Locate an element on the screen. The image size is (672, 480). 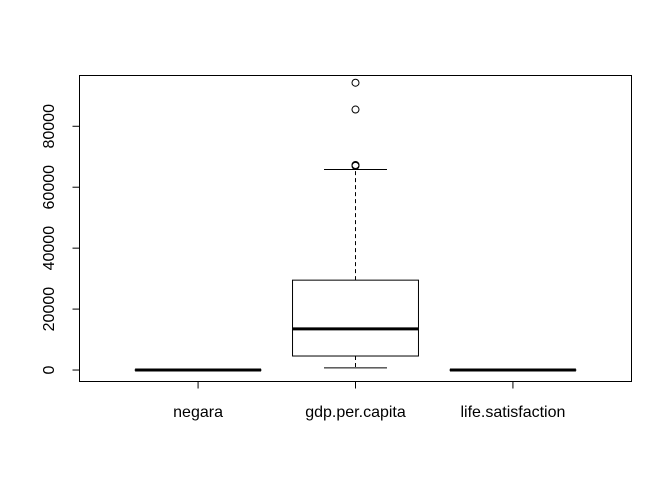
y-tick-label: 40000 is located at coordinates (49, 248).